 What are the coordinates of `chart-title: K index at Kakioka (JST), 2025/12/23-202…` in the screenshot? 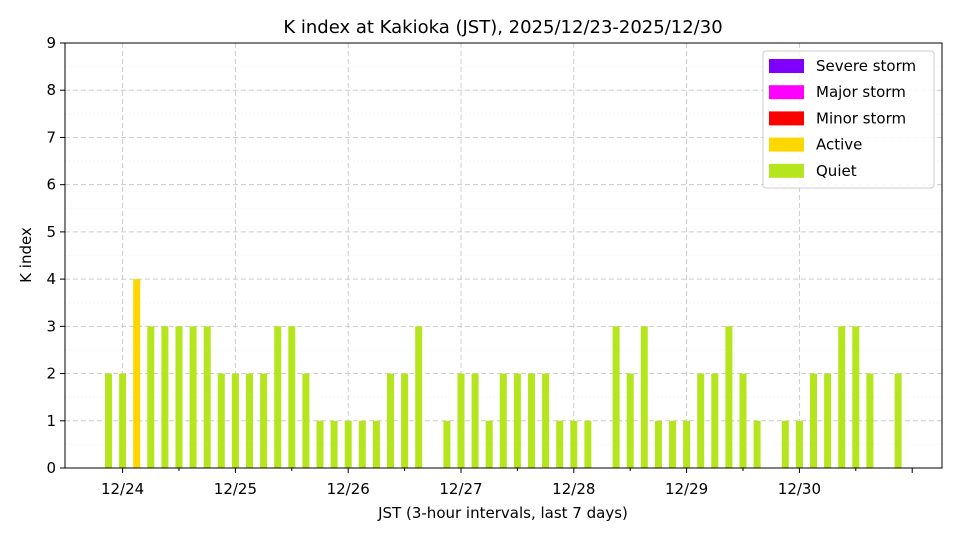 It's located at (502, 27).